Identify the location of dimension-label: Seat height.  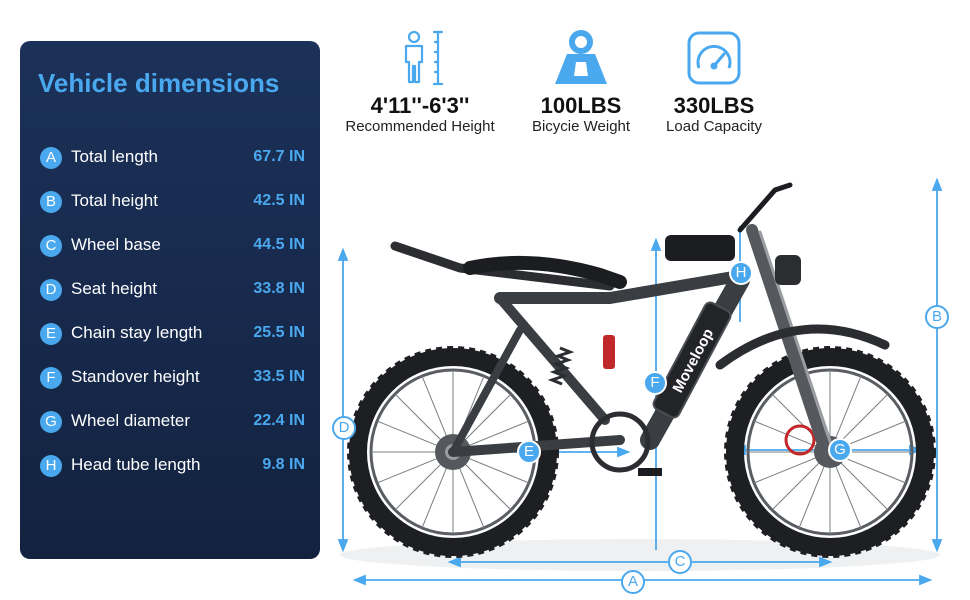
(114, 288).